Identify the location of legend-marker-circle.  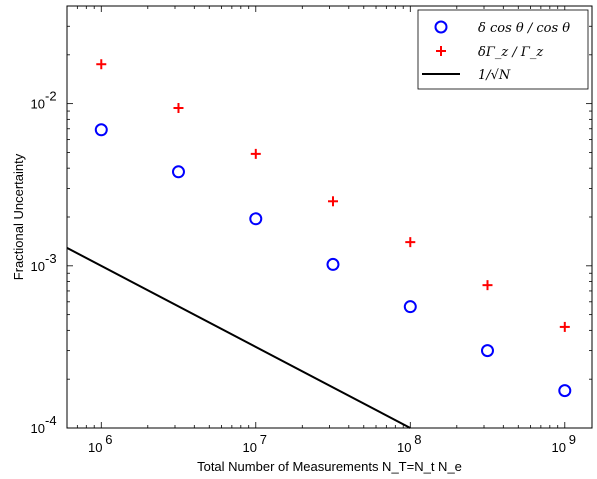
(441, 27).